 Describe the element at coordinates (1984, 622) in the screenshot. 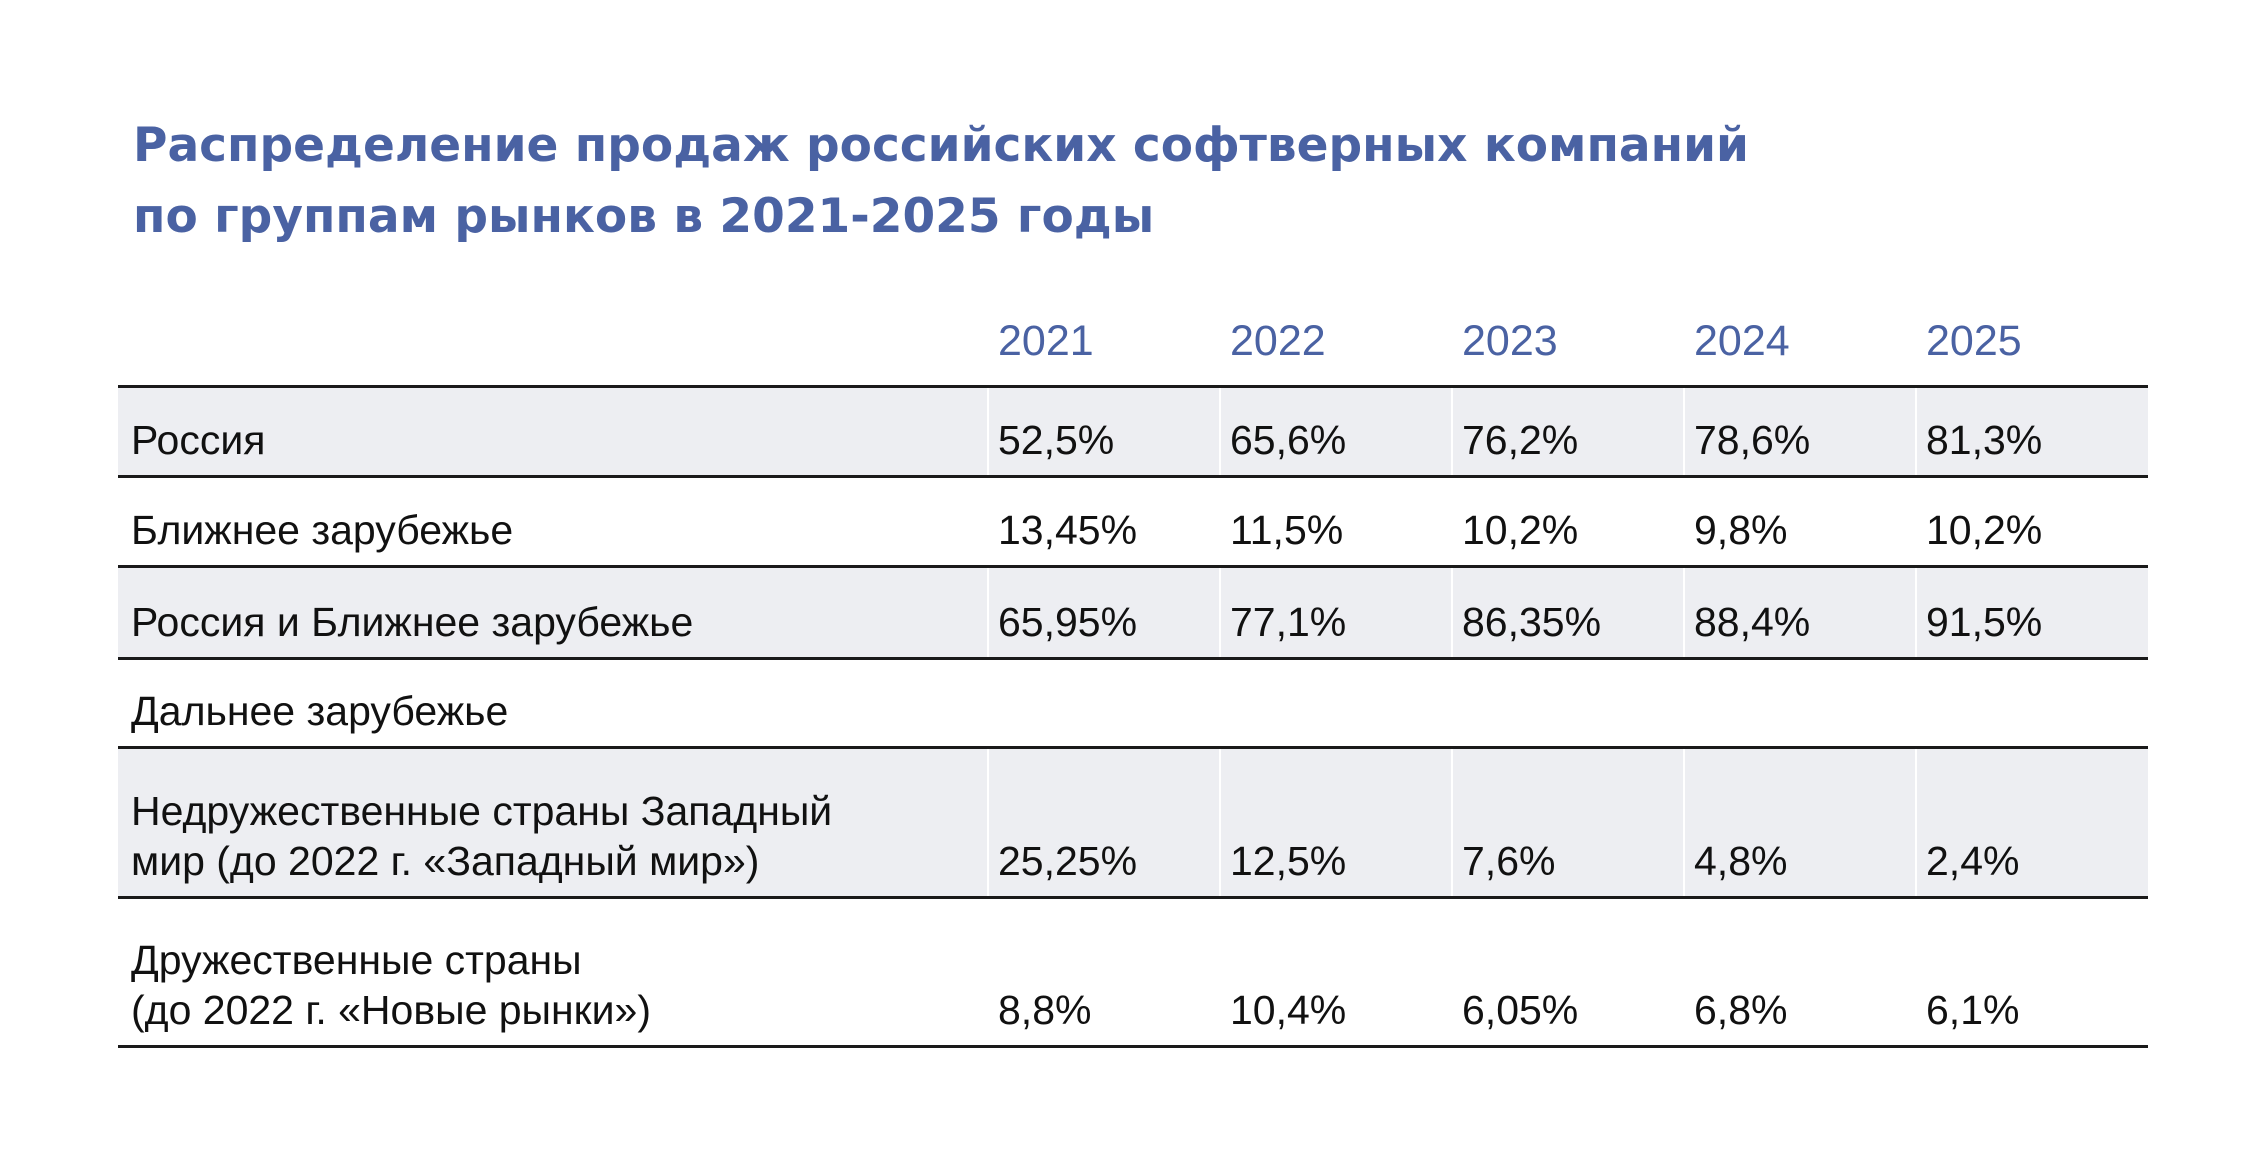

I see `table-cell: 91,5%` at that location.